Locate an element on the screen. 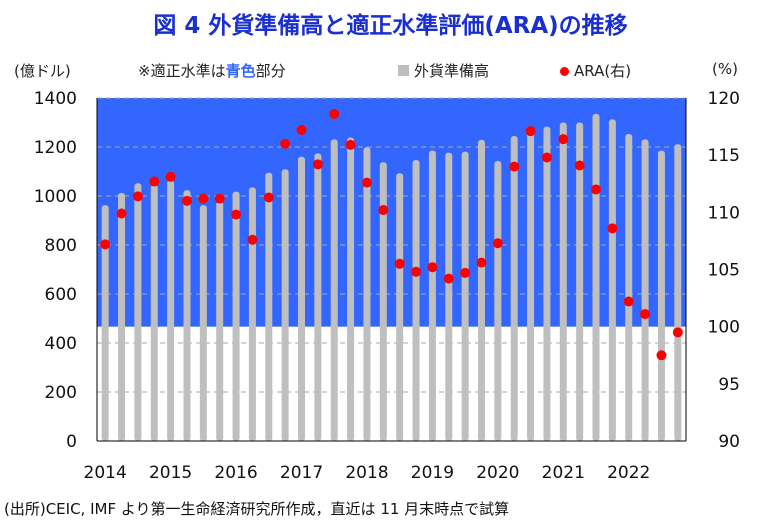 The width and height of the screenshot is (781, 530). legend-bar-label: 外貨準備高 is located at coordinates (452, 71).